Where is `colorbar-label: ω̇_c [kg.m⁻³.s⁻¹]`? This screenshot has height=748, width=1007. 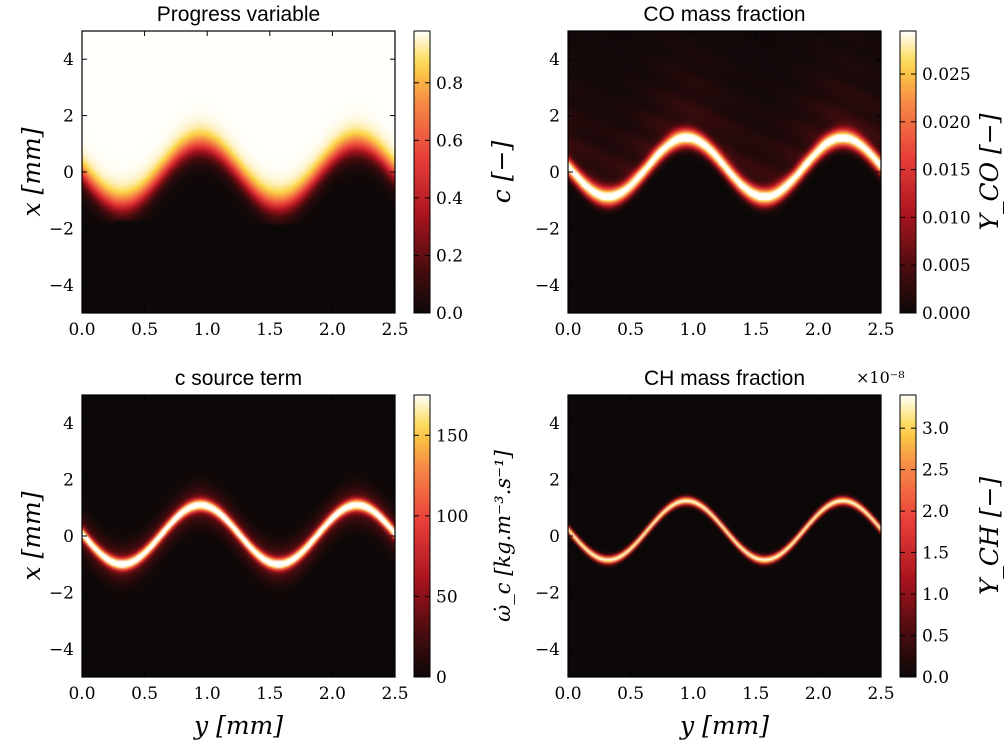 colorbar-label: ω̇_c [kg.m⁻³.s⁻¹] is located at coordinates (503, 535).